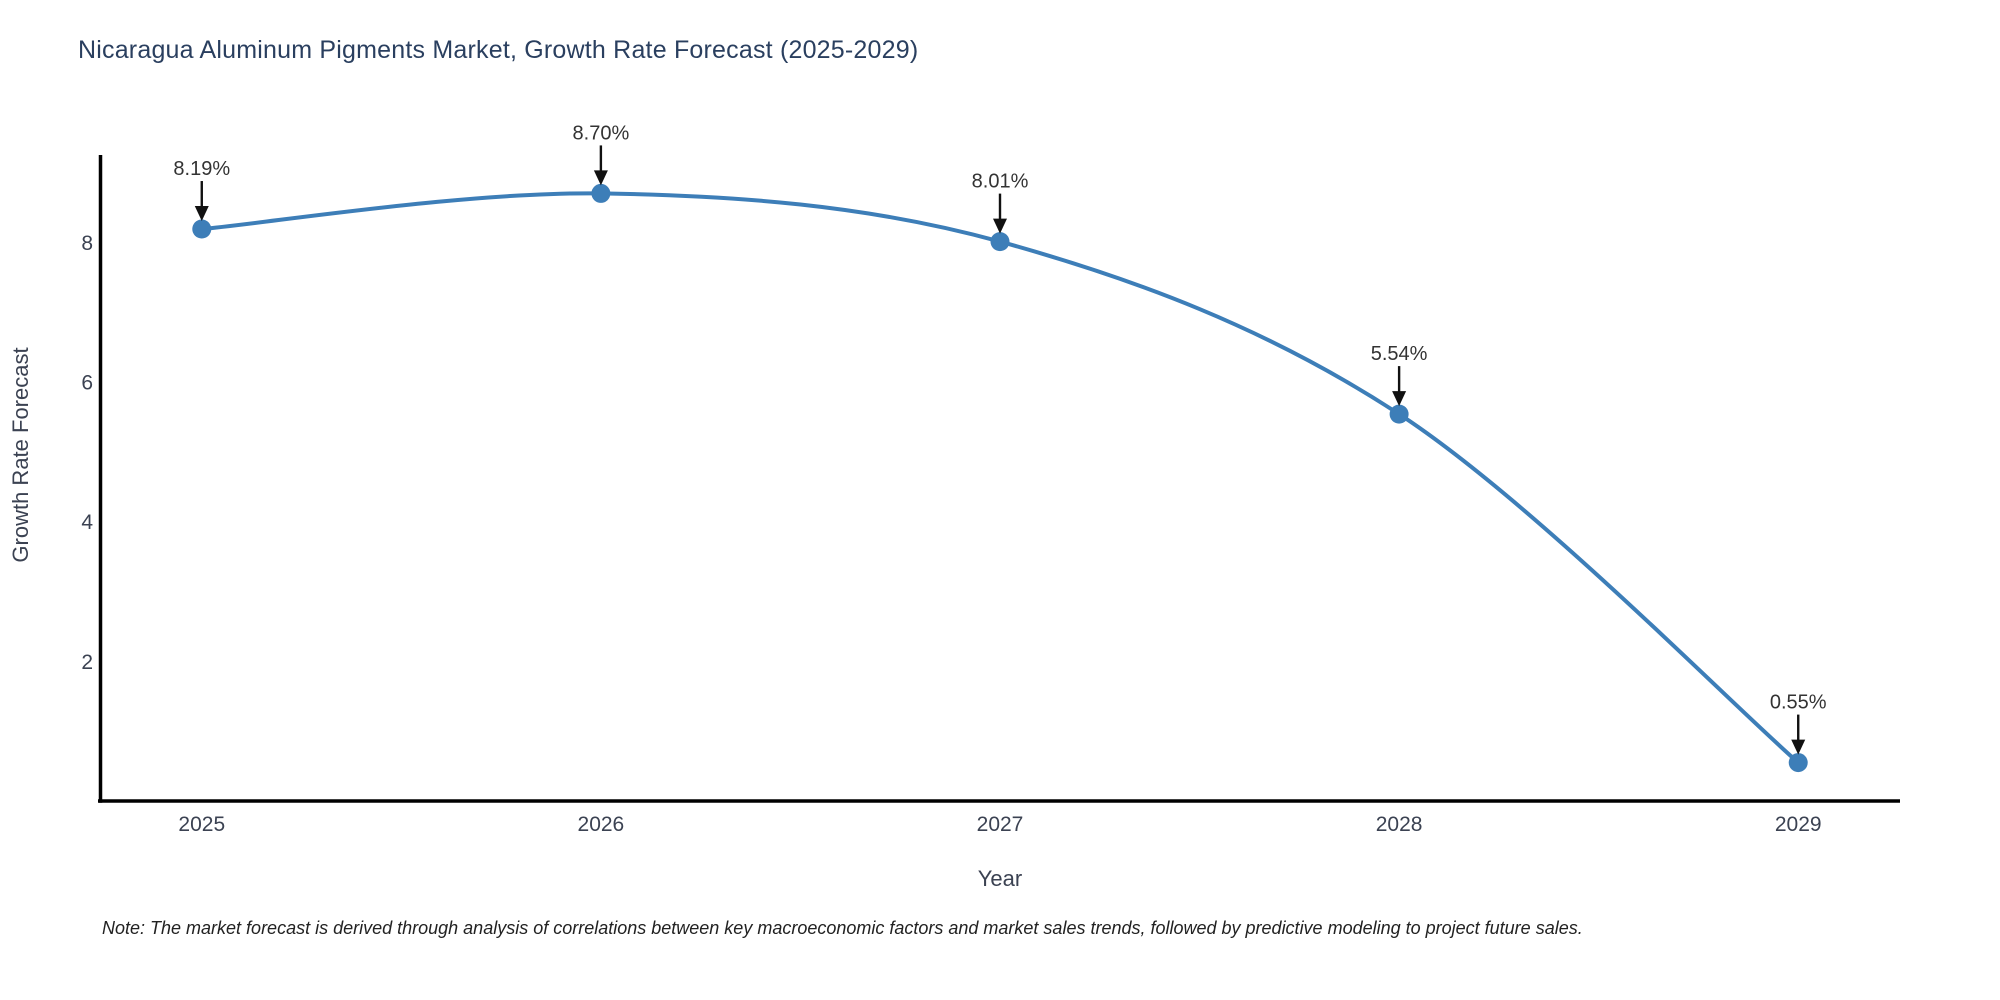 The width and height of the screenshot is (2000, 1000). I want to click on x-tick-label: 2026, so click(601, 824).